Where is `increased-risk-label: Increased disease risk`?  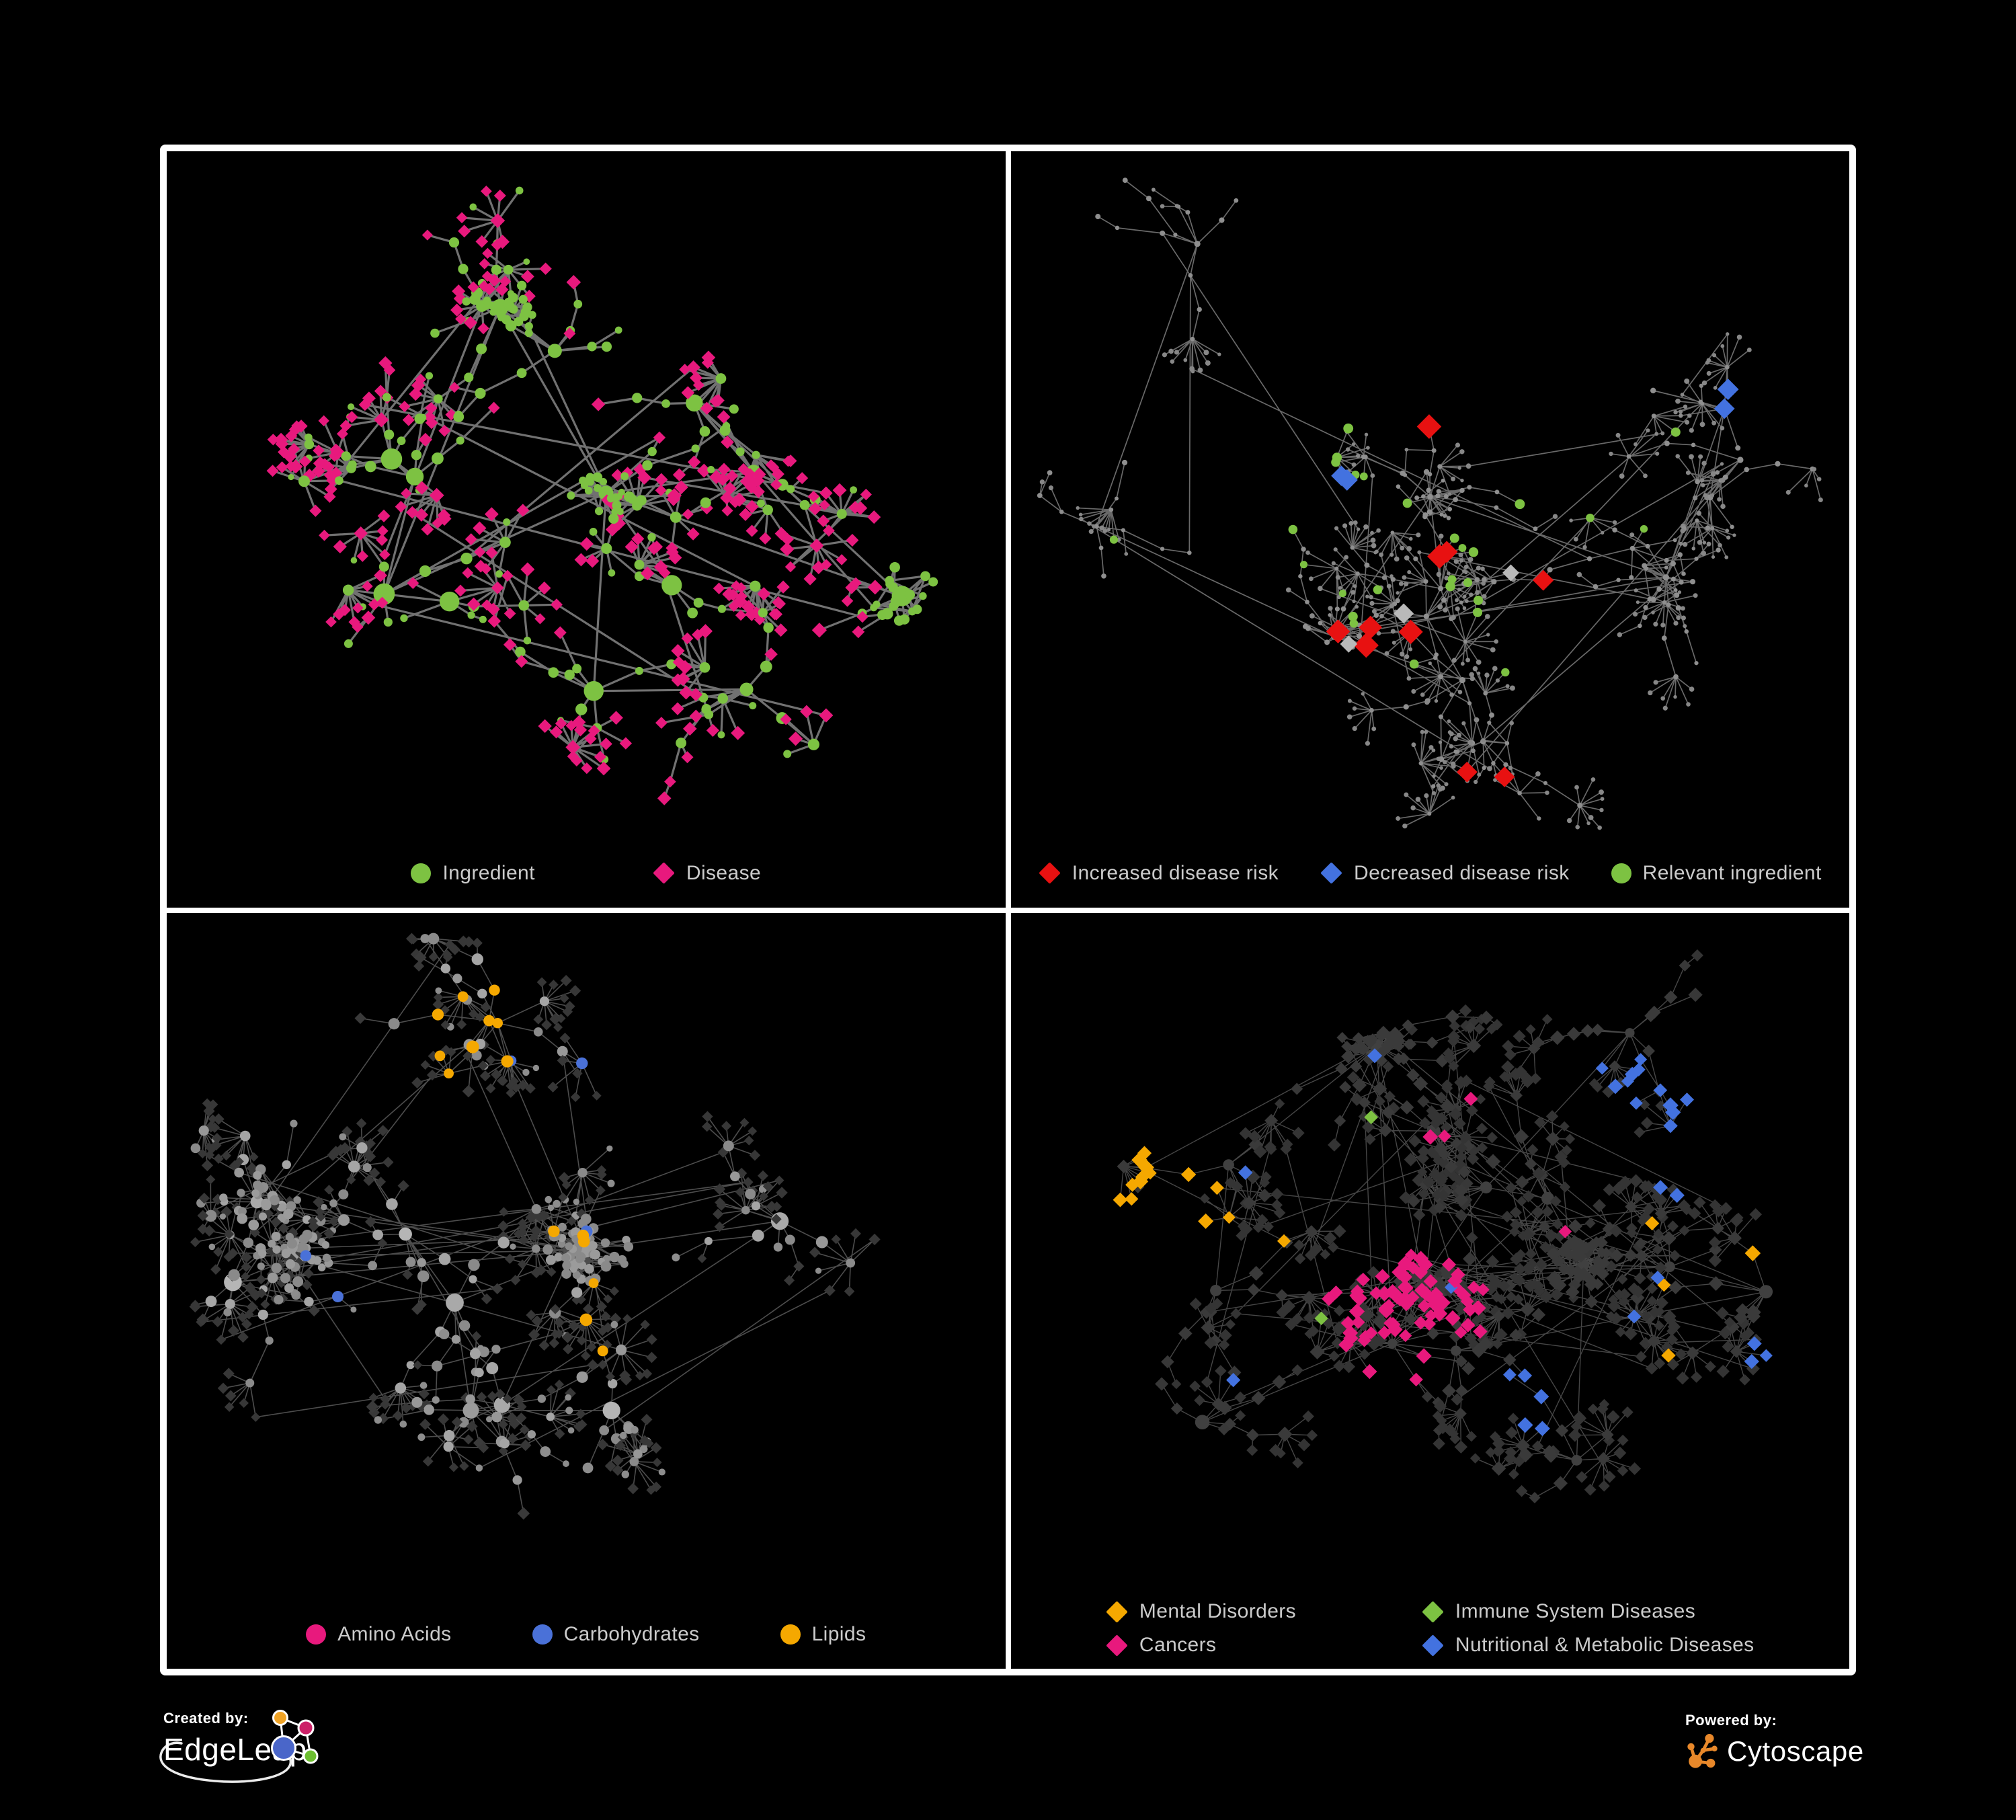 increased-risk-label: Increased disease risk is located at coordinates (1175, 872).